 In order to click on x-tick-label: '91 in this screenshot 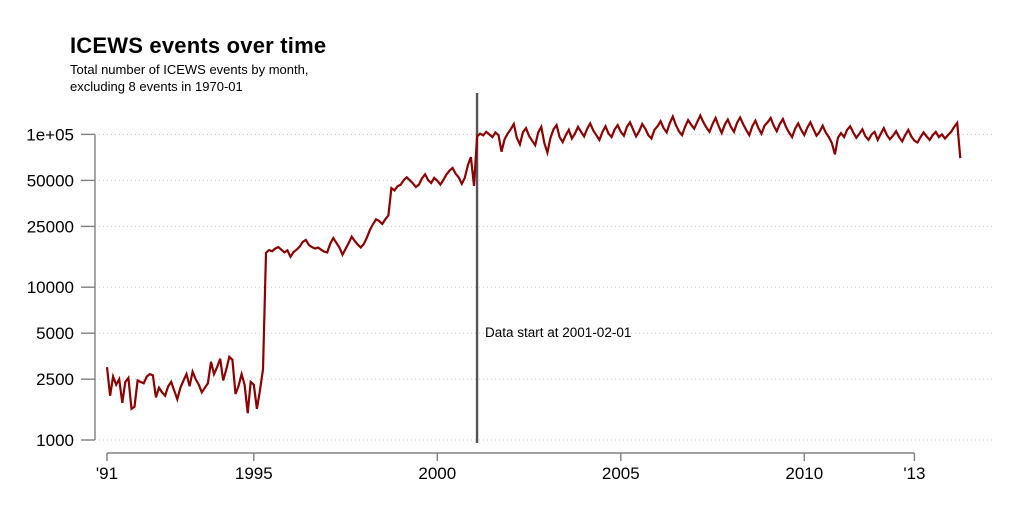, I will do `click(107, 473)`.